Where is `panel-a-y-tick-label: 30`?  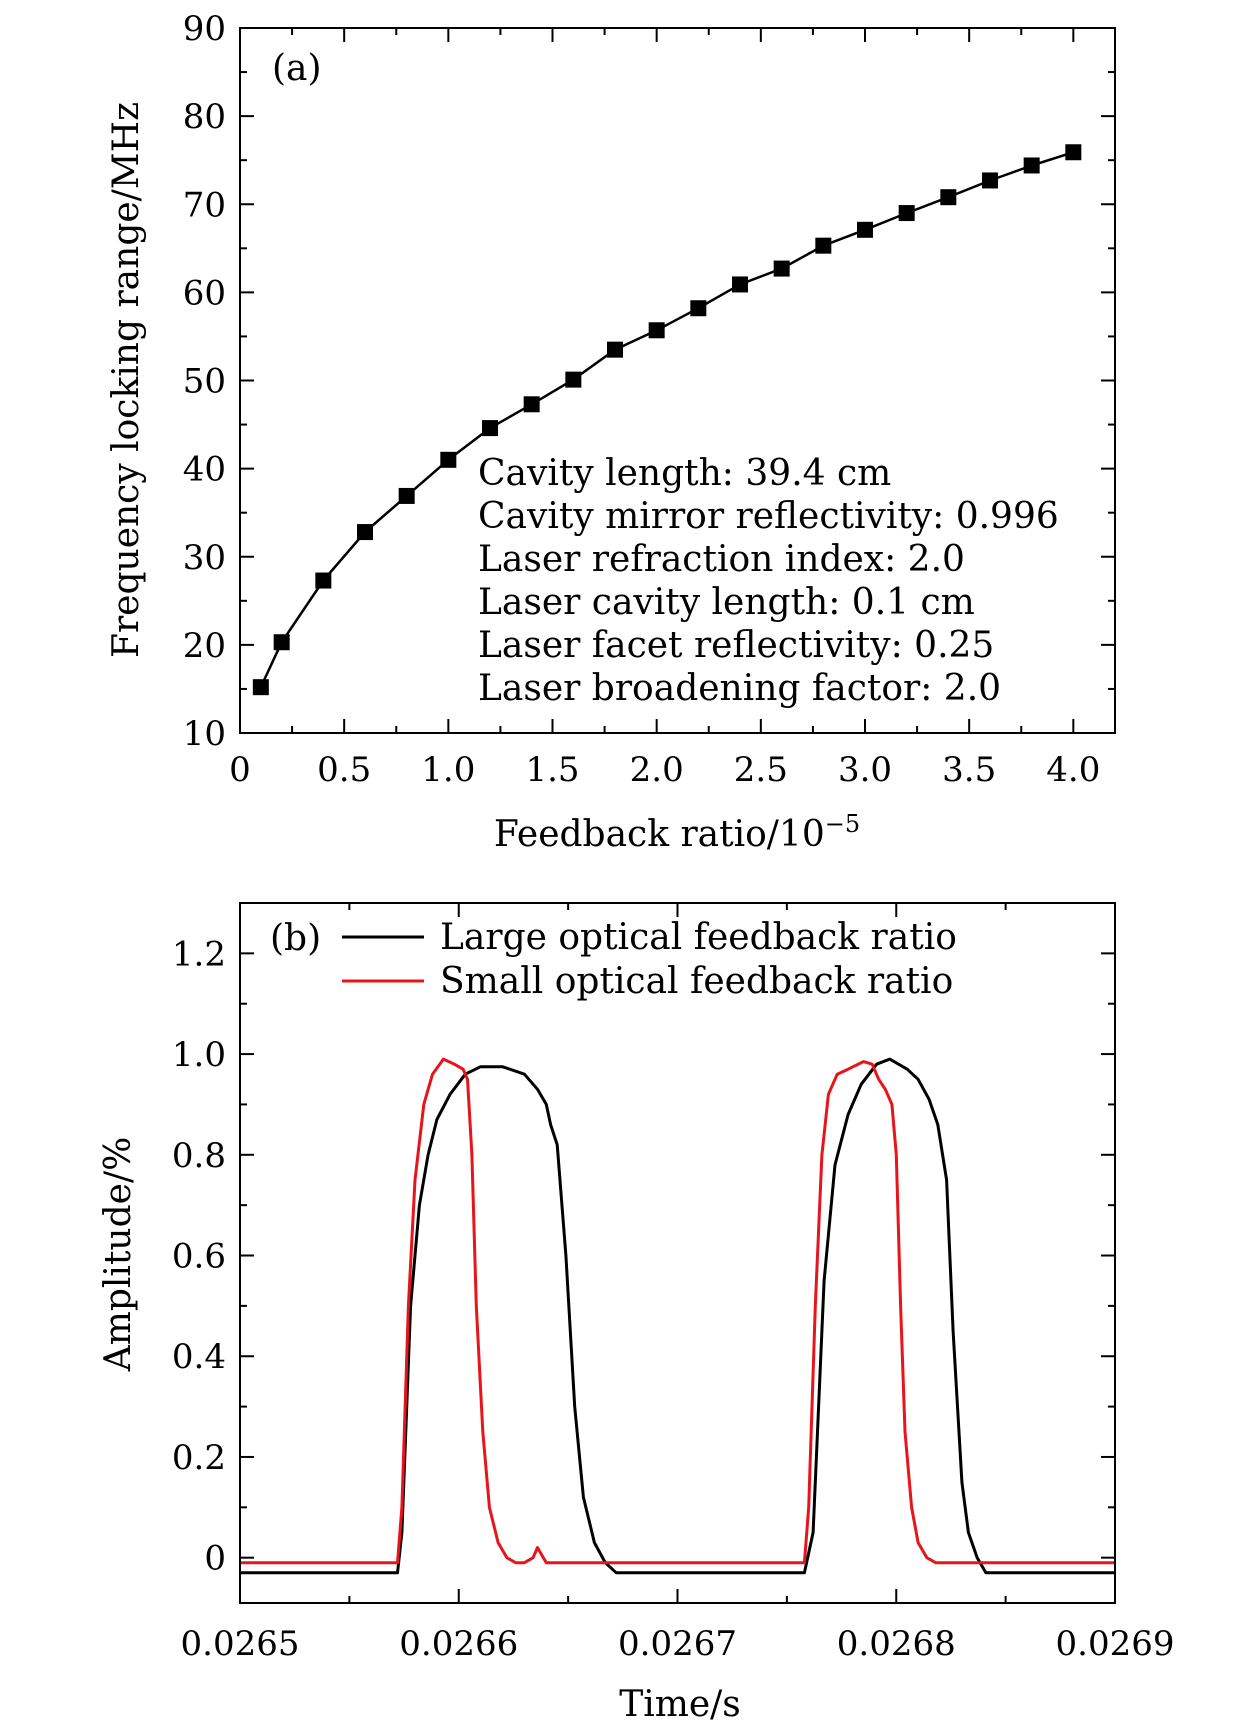
panel-a-y-tick-label: 30 is located at coordinates (204, 558).